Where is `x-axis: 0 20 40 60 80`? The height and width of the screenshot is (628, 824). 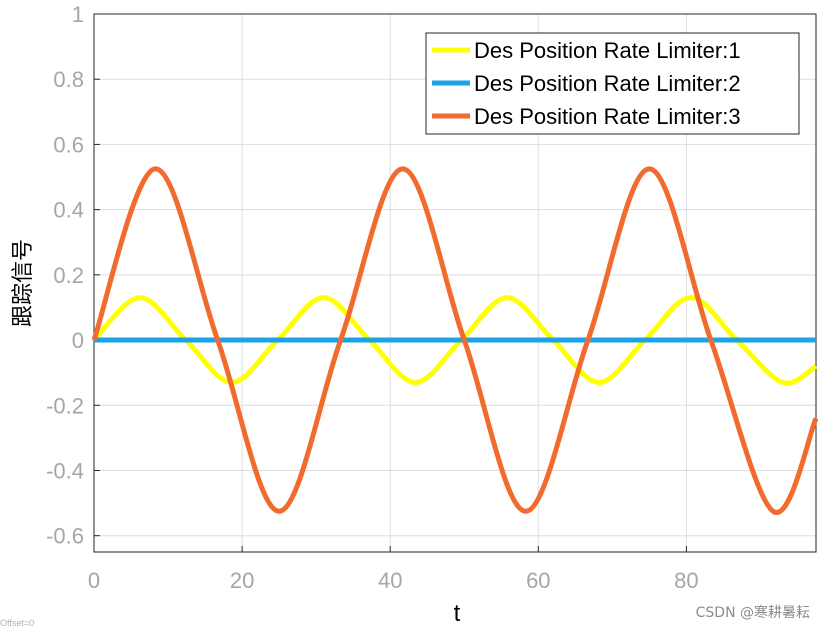
x-axis: 0 20 40 60 80 is located at coordinates (393, 569).